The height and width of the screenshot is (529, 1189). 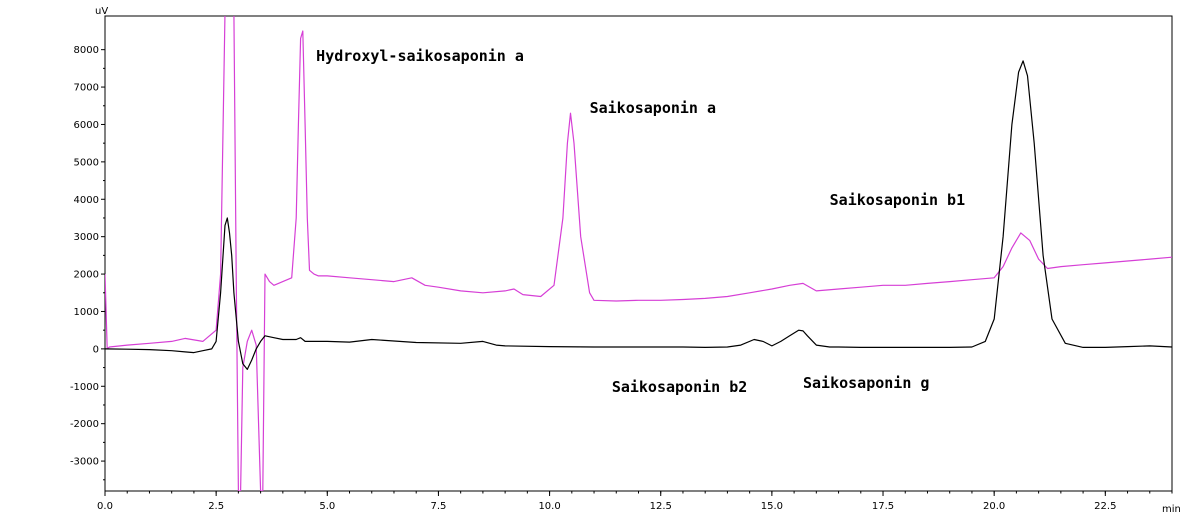 I want to click on x-tick-label: 5.0, so click(x=327, y=506).